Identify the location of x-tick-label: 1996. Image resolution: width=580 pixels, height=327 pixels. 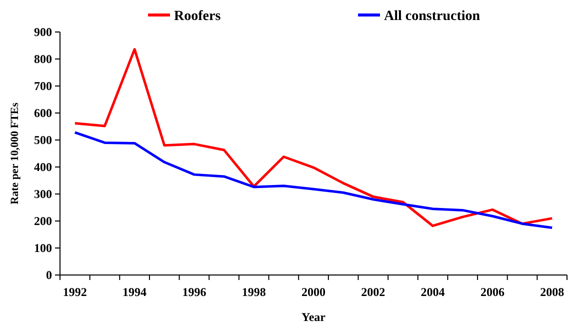
(194, 292).